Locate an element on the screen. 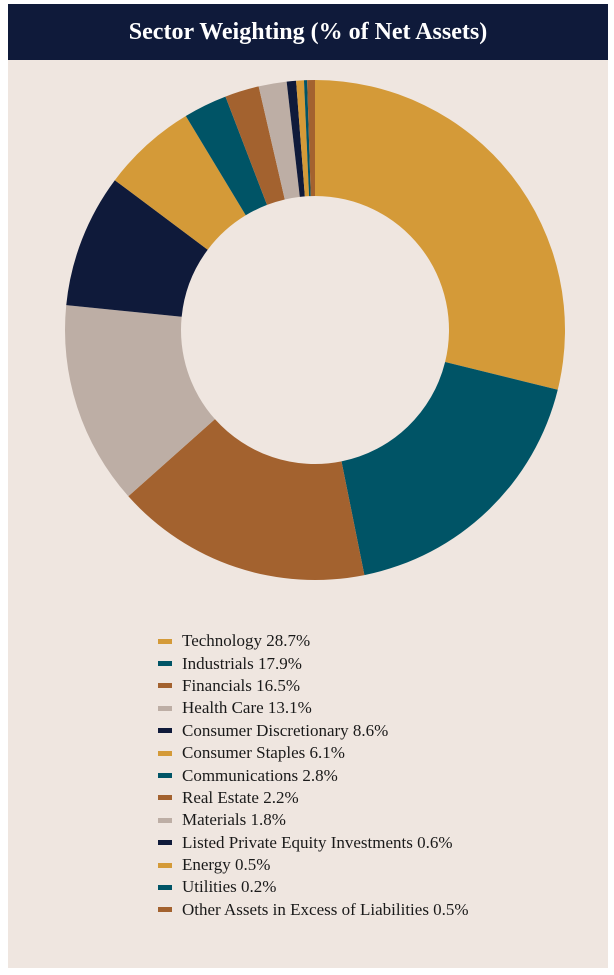  donut-slice-communications is located at coordinates (226, 156).